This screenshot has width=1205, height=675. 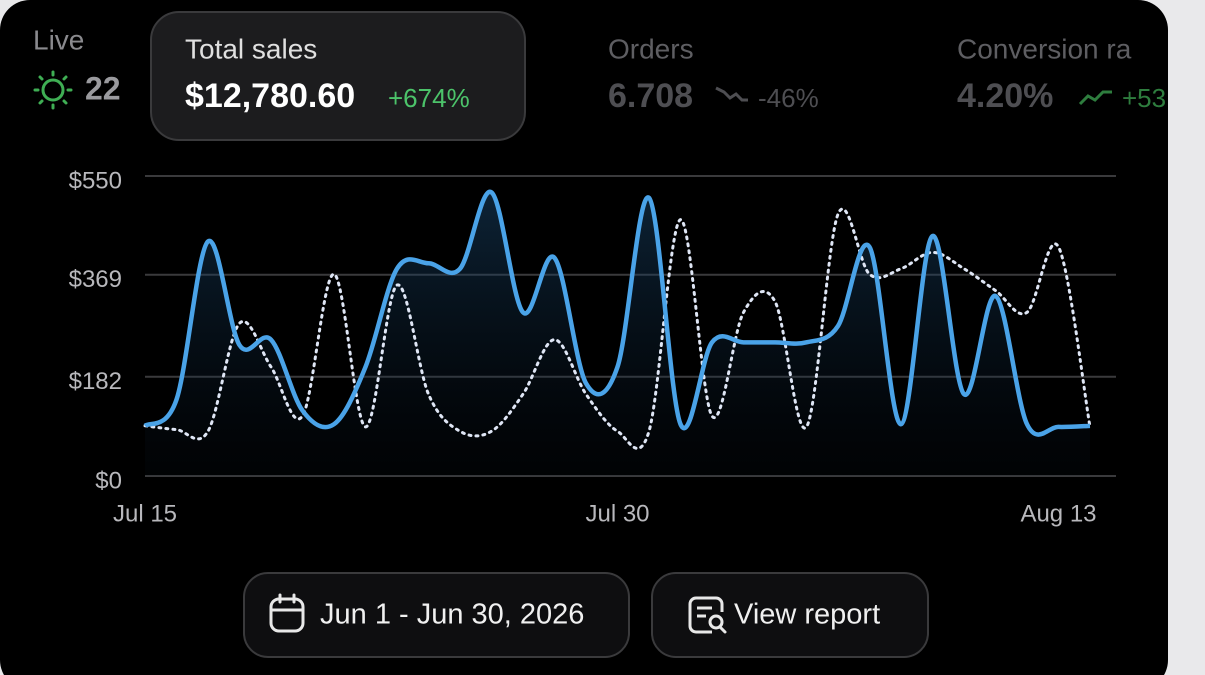 I want to click on button-label: Jun 1 - Jun 30, 2026, so click(x=452, y=615).